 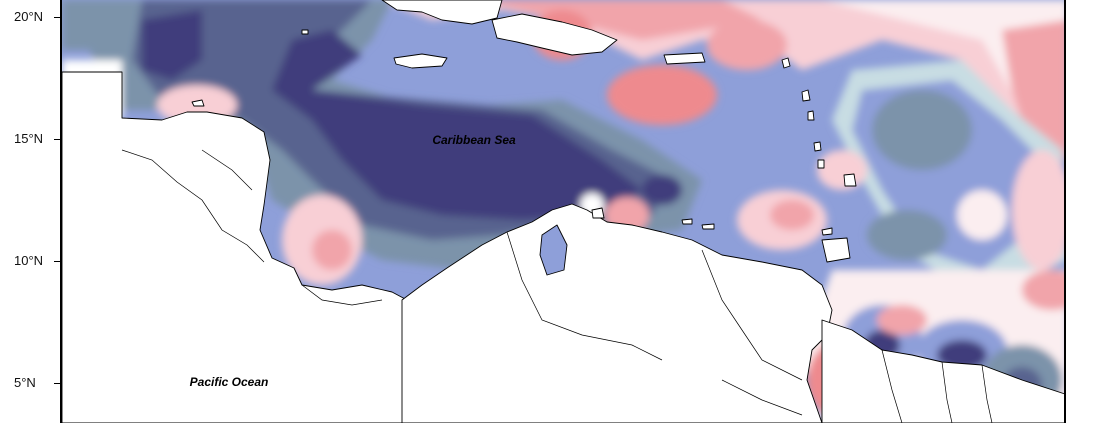 What do you see at coordinates (57, 139) in the screenshot?
I see `tick-15n` at bounding box center [57, 139].